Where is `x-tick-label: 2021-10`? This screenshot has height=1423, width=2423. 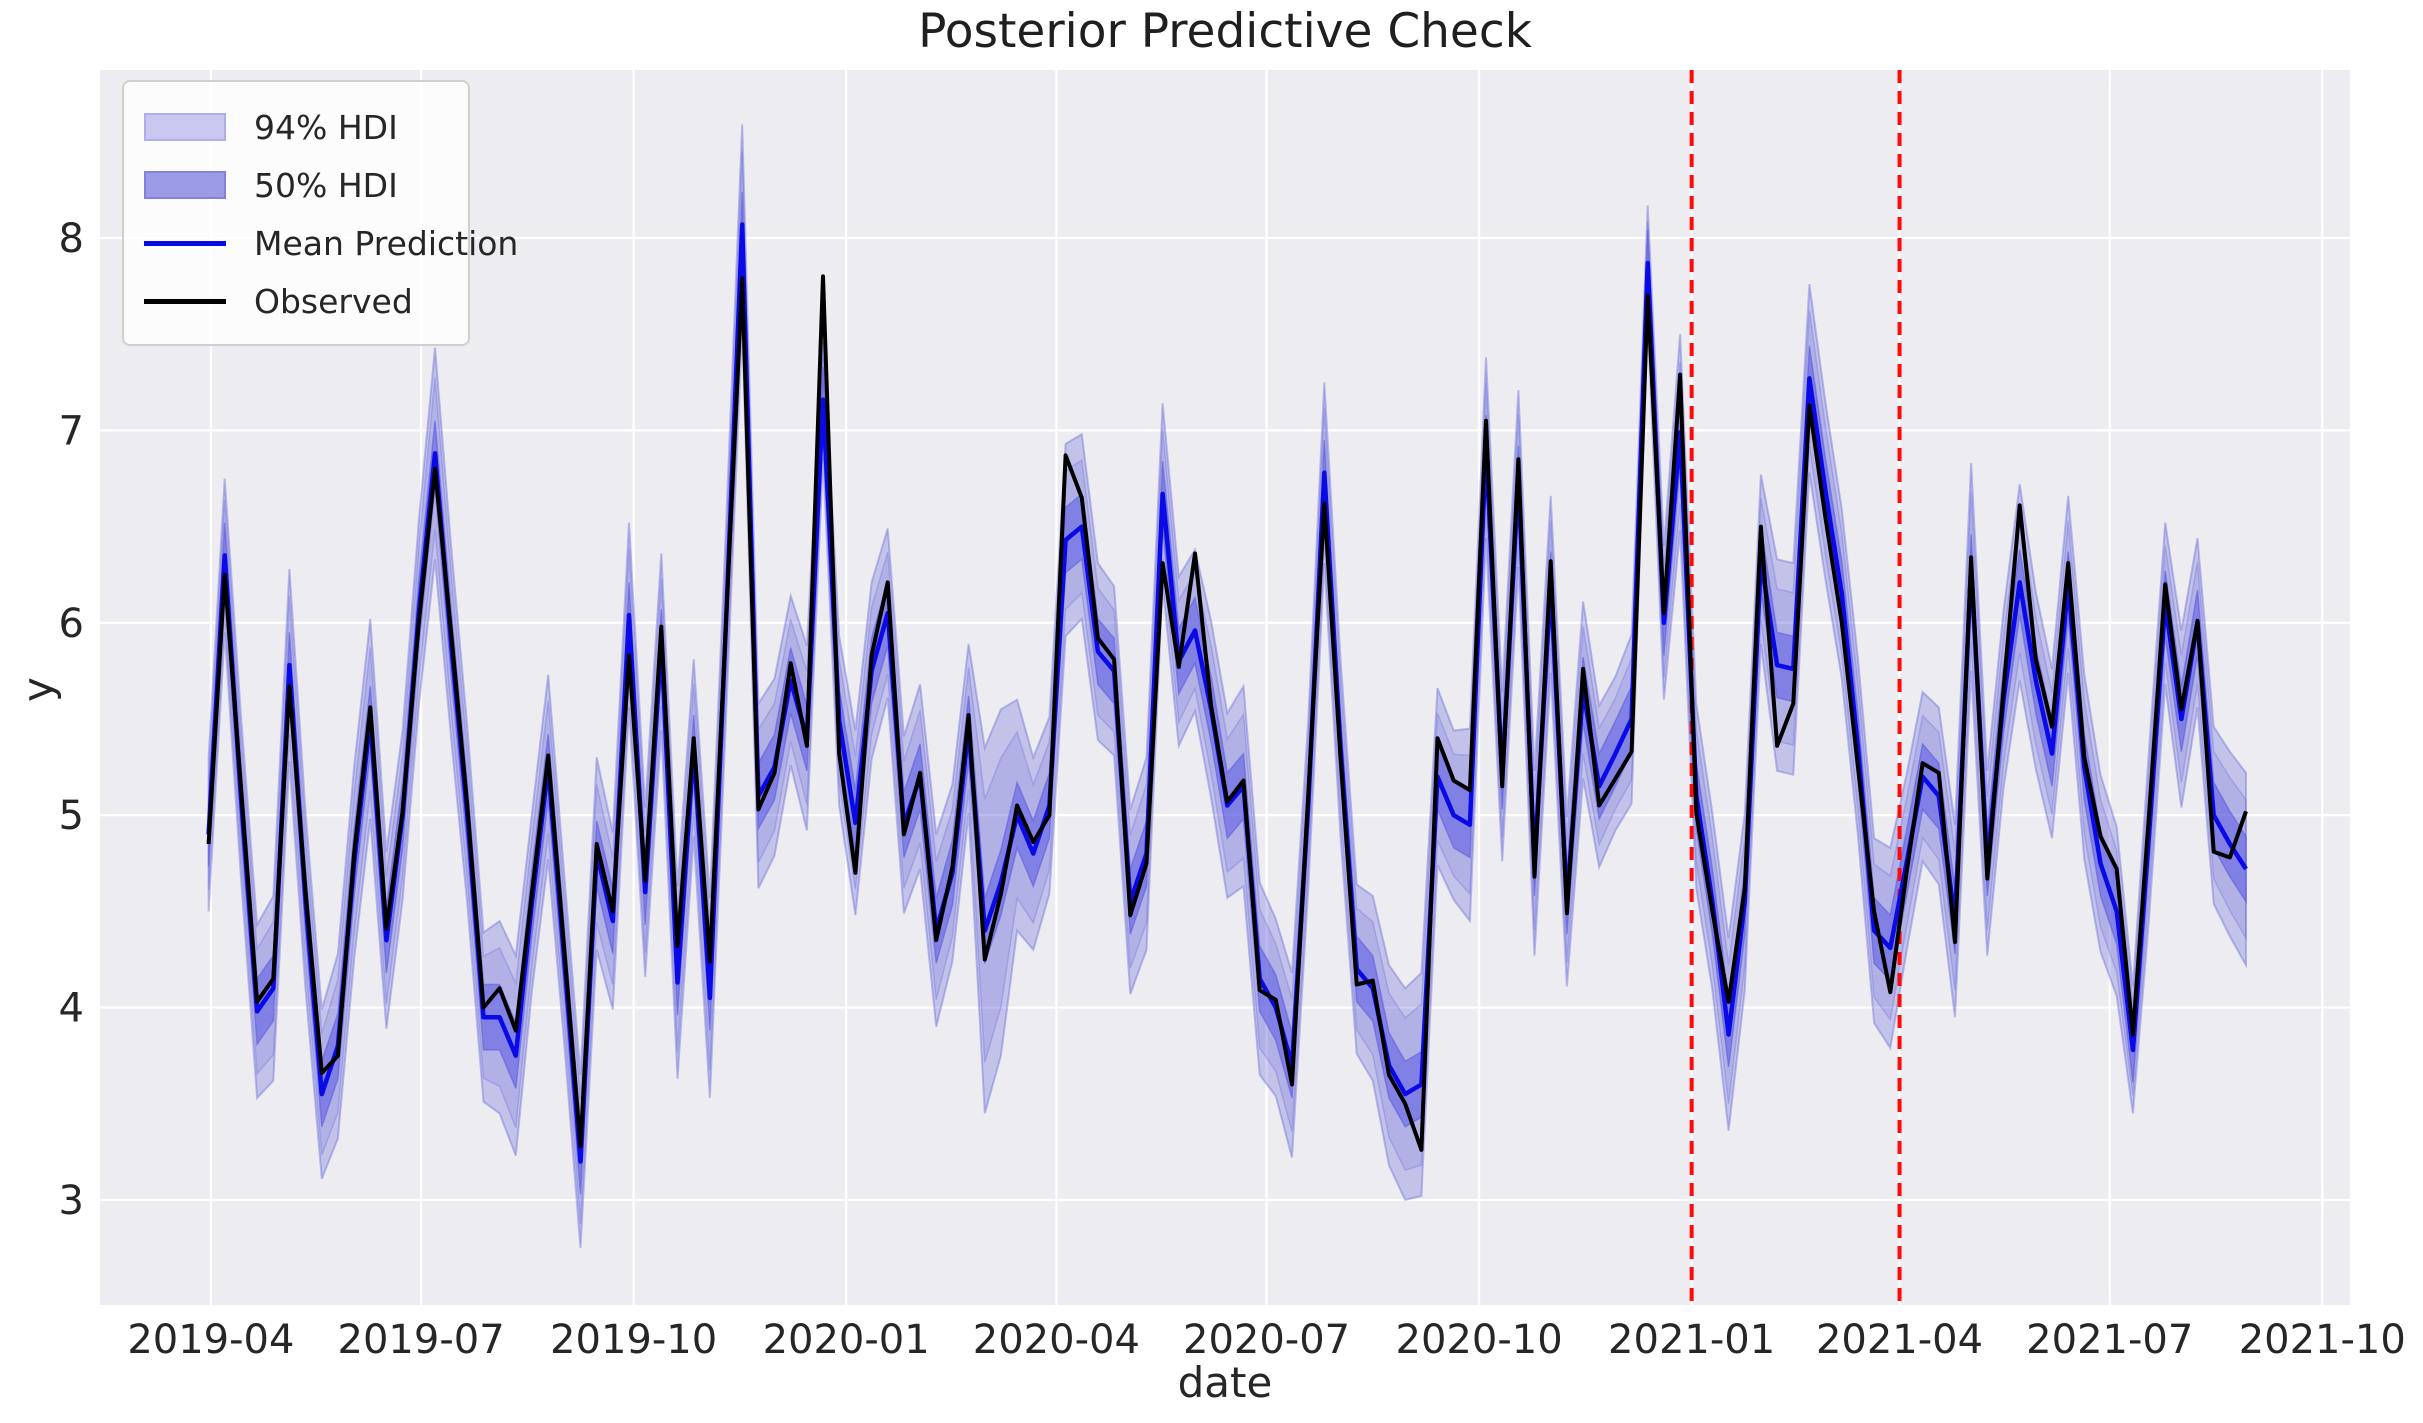
x-tick-label: 2021-10 is located at coordinates (2322, 1340).